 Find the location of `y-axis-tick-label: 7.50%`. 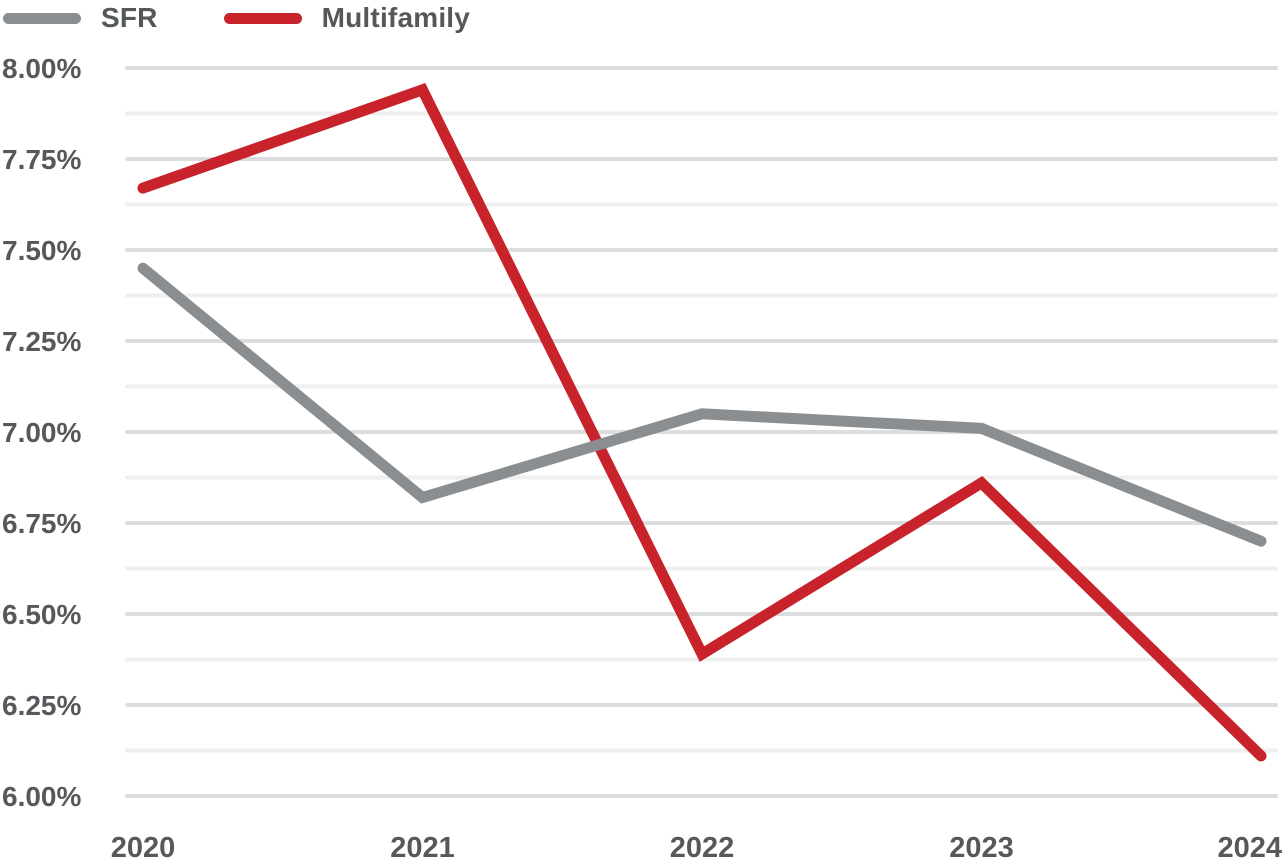

y-axis-tick-label: 7.50% is located at coordinates (41, 250).